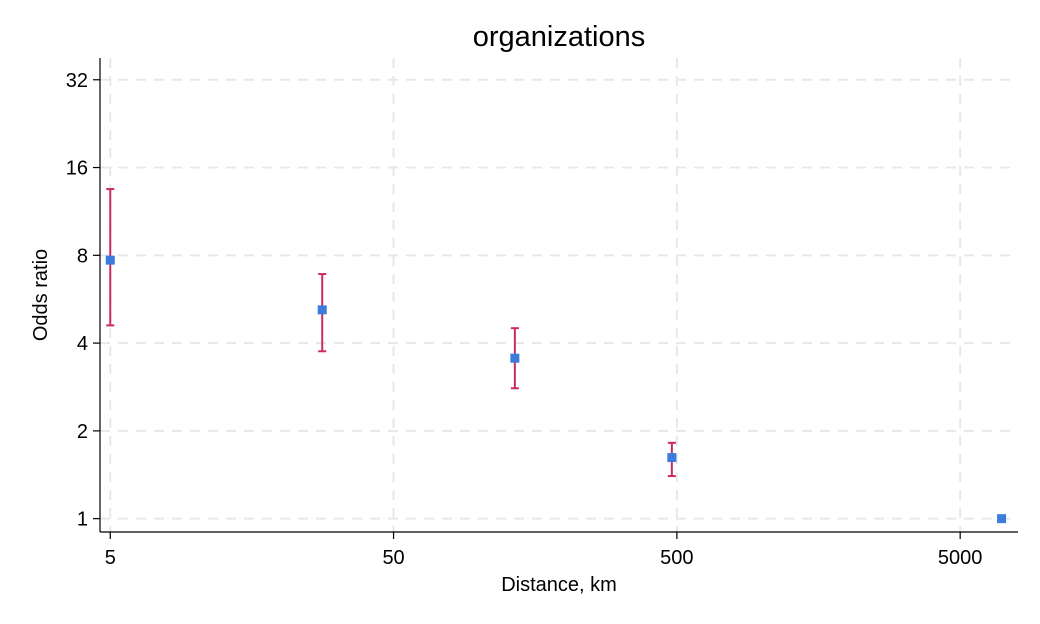  I want to click on y-tick-label-16: 16, so click(77, 169).